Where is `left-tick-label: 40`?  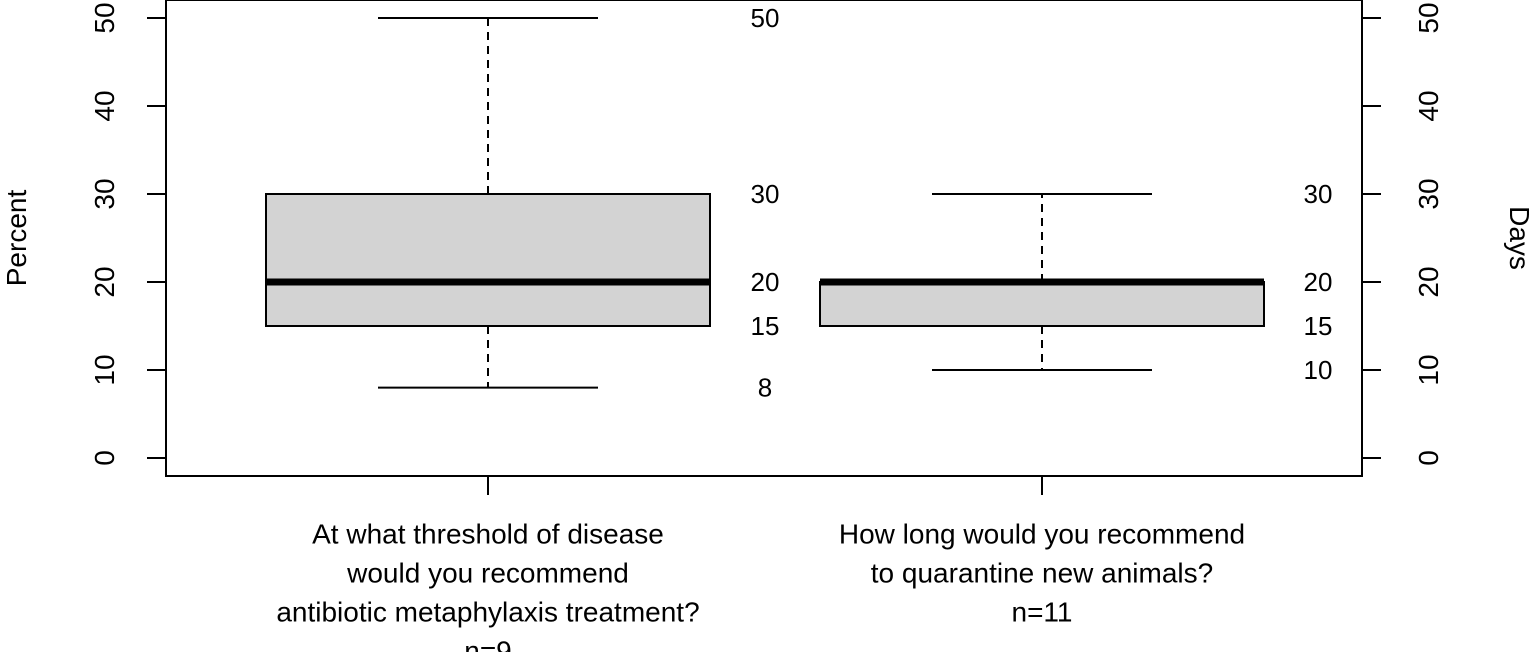 left-tick-label: 40 is located at coordinates (104, 105).